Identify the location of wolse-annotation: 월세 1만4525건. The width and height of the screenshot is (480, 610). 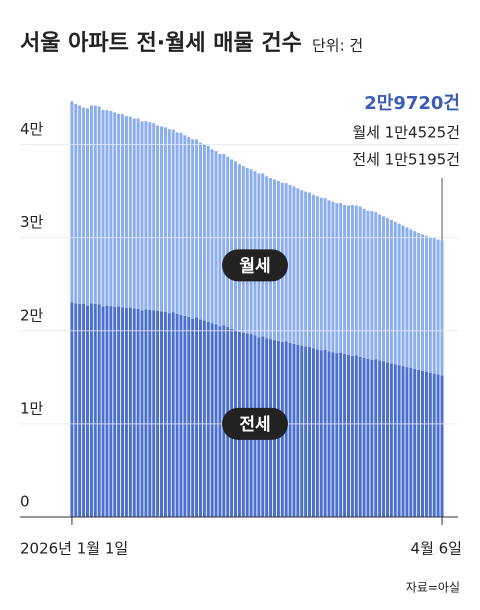
(406, 133).